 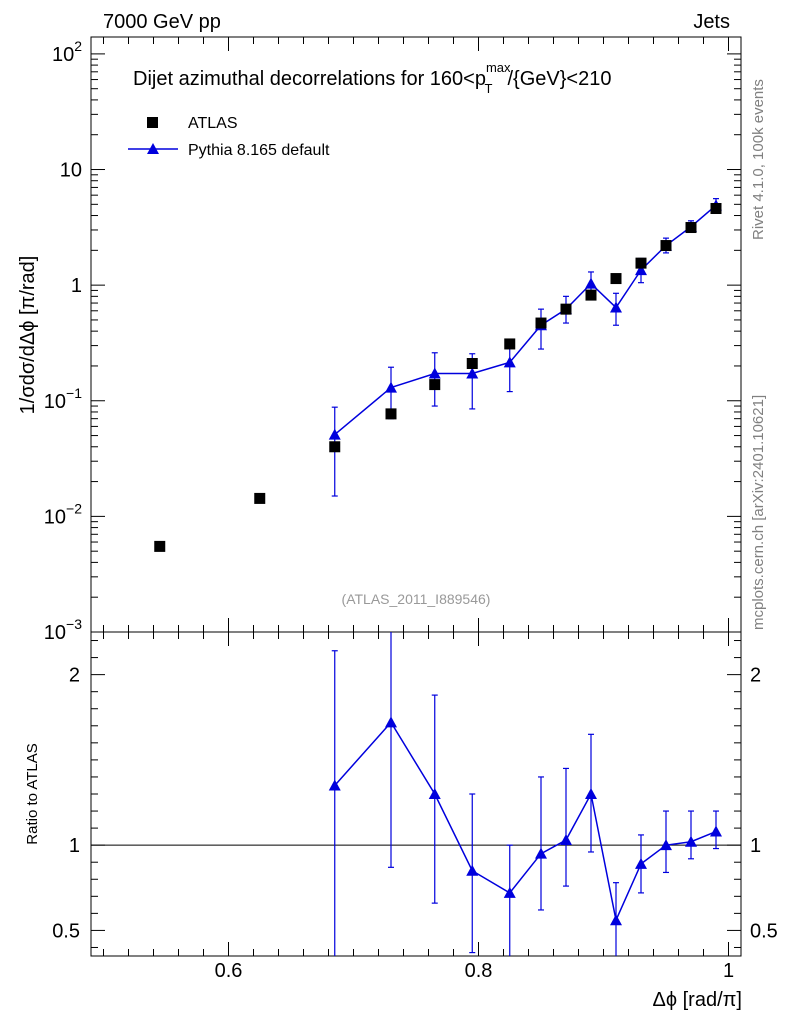 I want to click on chart-title-sup: max, so click(x=498, y=67).